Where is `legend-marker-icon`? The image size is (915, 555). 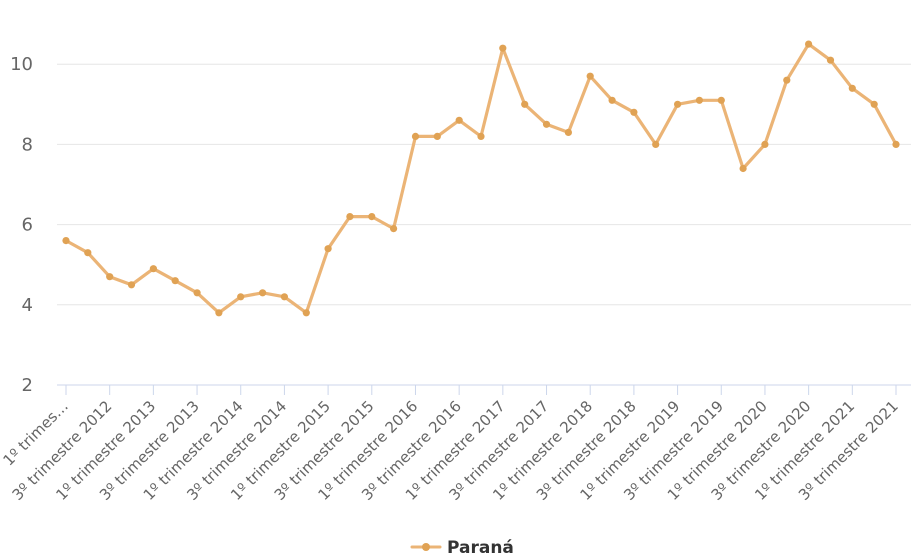
legend-marker-icon is located at coordinates (426, 547).